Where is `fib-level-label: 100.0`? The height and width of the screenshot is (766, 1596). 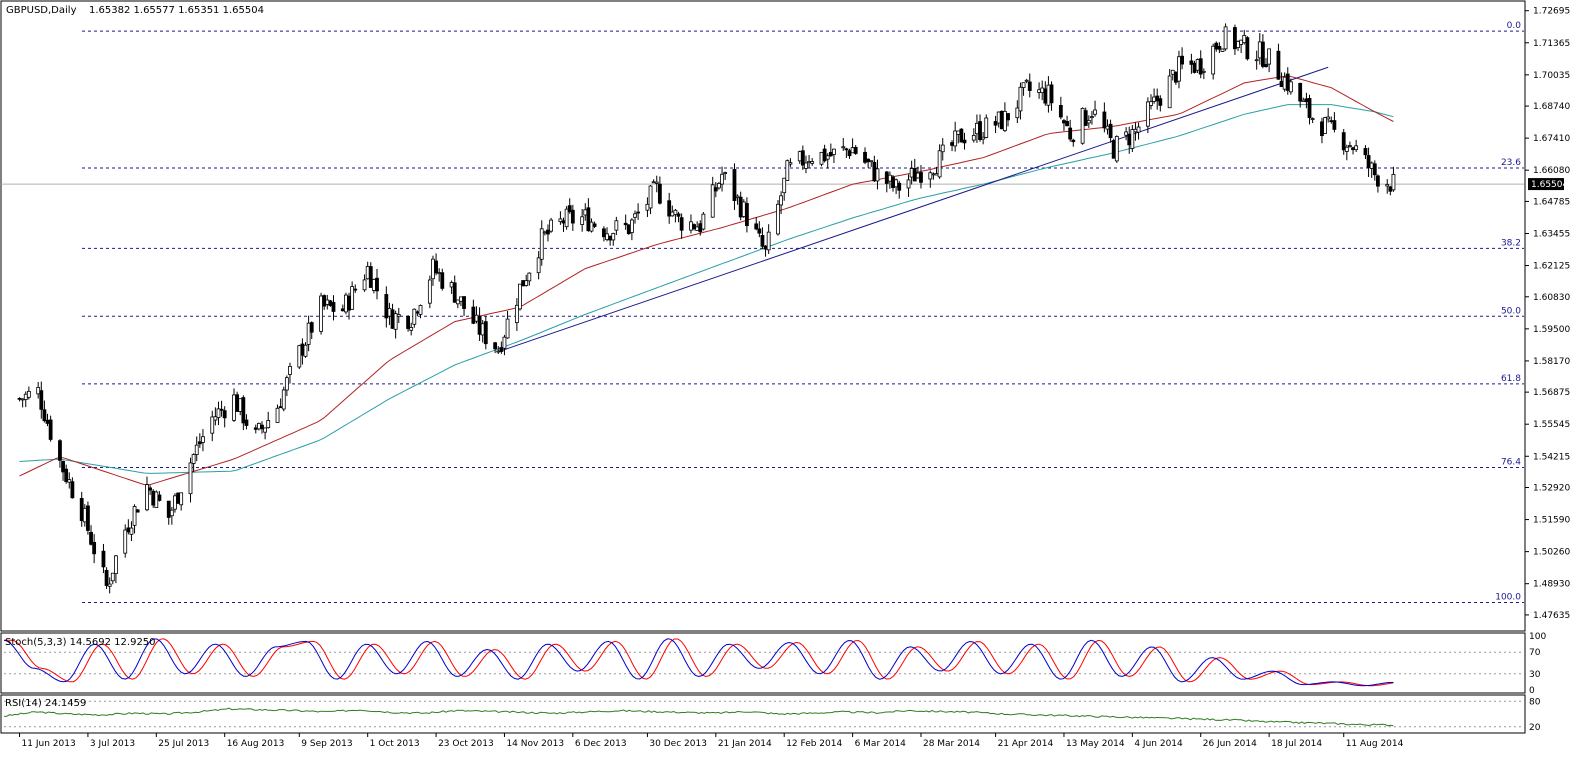 fib-level-label: 100.0 is located at coordinates (1508, 598).